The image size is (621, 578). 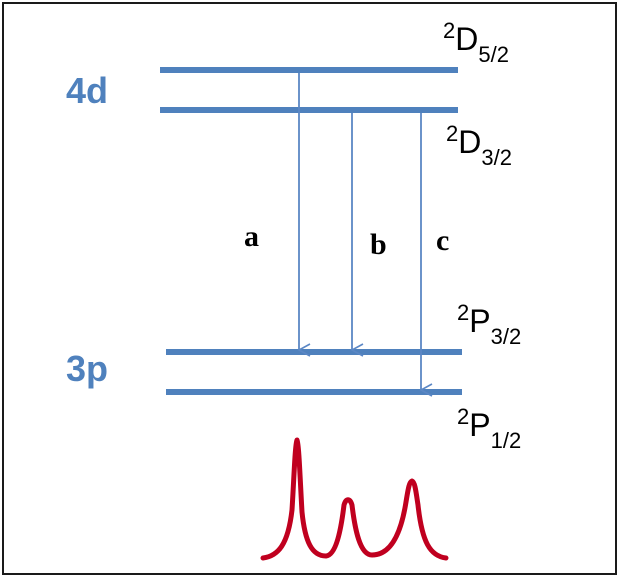 What do you see at coordinates (493, 54) in the screenshot?
I see `term-2d52-j: 5/2` at bounding box center [493, 54].